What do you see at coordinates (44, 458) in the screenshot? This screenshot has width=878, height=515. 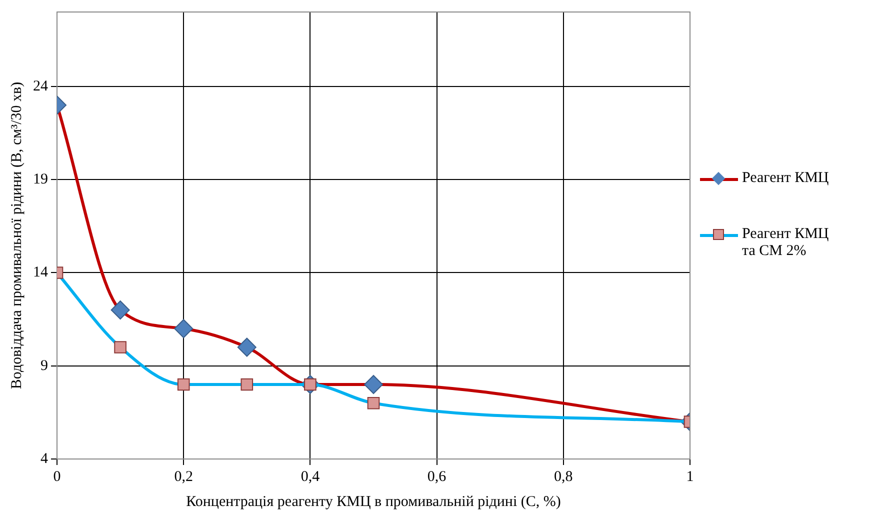 I see `y-tick-label: 4` at bounding box center [44, 458].